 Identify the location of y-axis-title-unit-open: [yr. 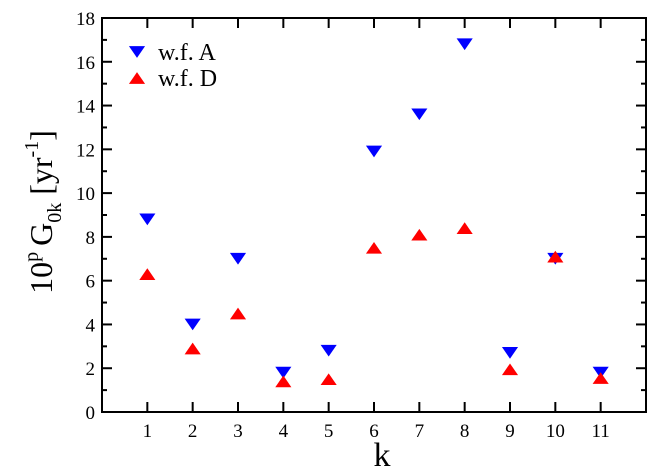
(41, 176).